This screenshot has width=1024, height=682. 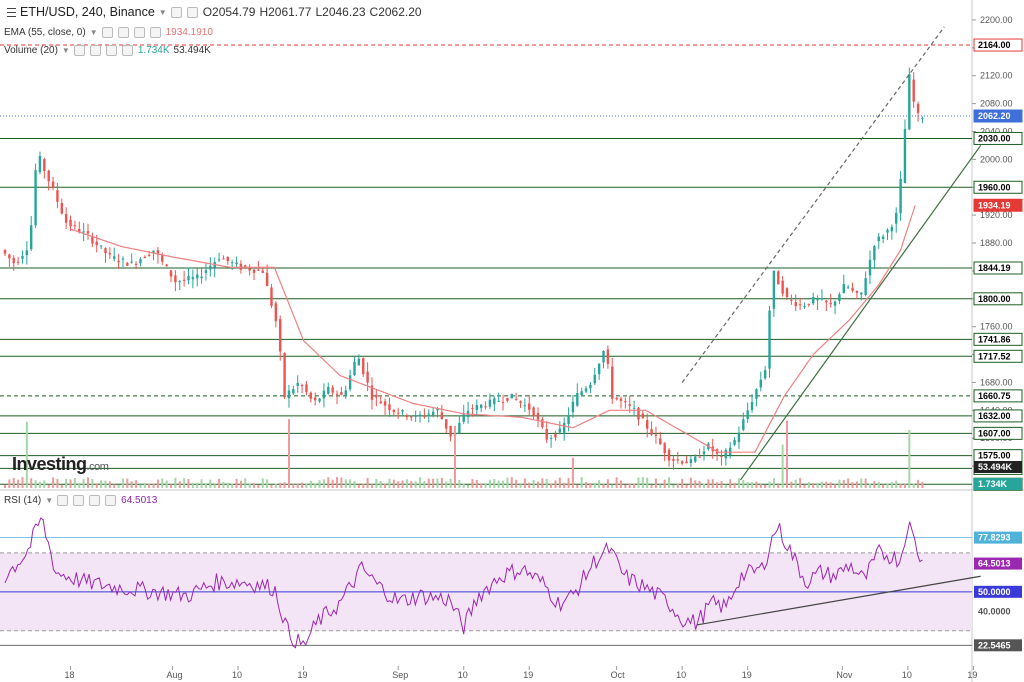 I want to click on legend-ema: EMA (55, close, 0) ▼ 1934.1910, so click(x=108, y=32).